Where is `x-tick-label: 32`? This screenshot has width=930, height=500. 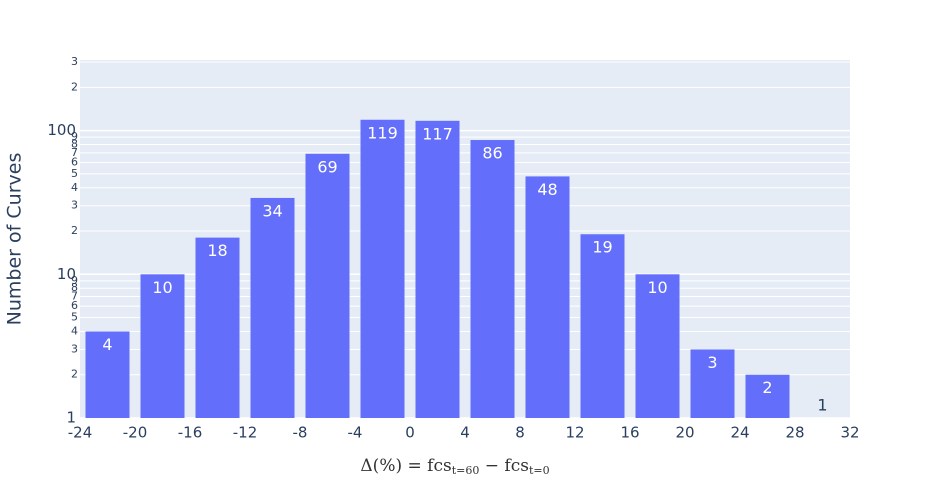
x-tick-label: 32 is located at coordinates (849, 433).